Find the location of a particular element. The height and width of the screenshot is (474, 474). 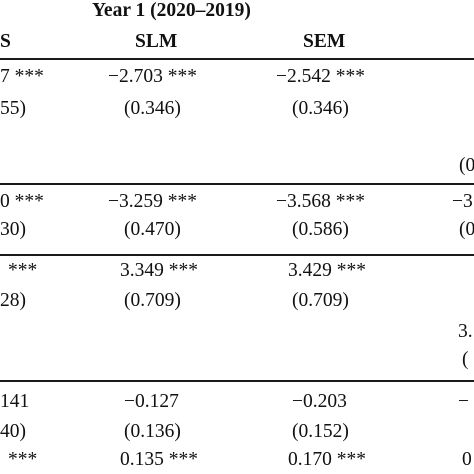

row3-right-value-fragment: 3. is located at coordinates (465, 331).